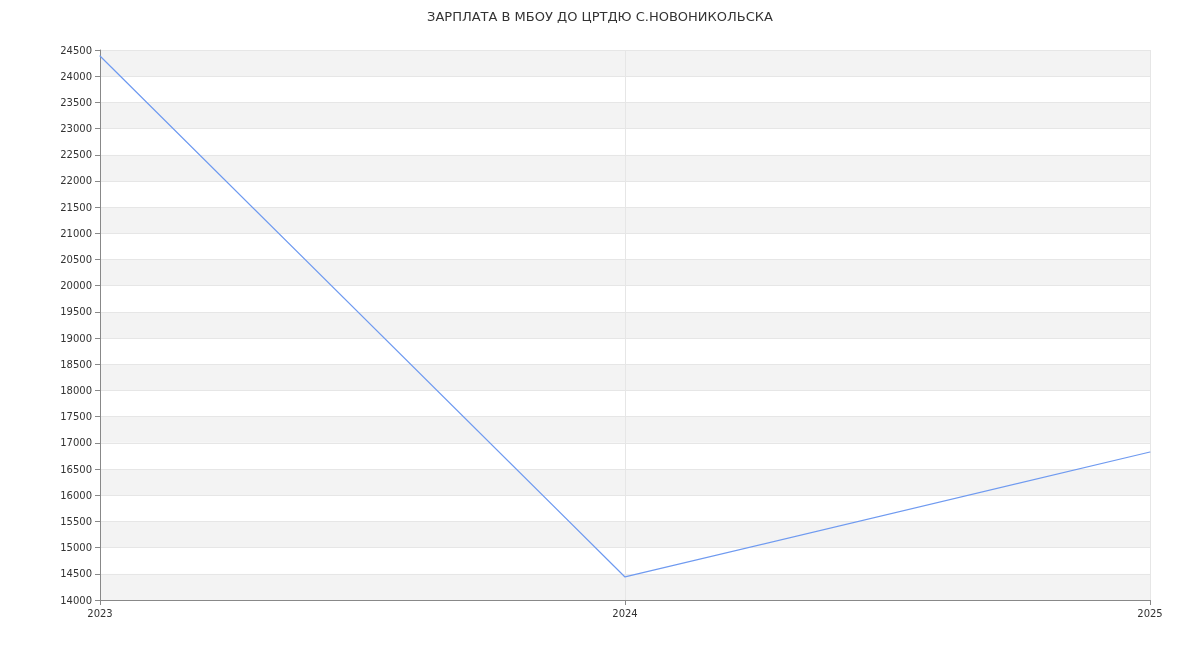 The image size is (1200, 650). What do you see at coordinates (76, 233) in the screenshot?
I see `y-tick-label: 21000` at bounding box center [76, 233].